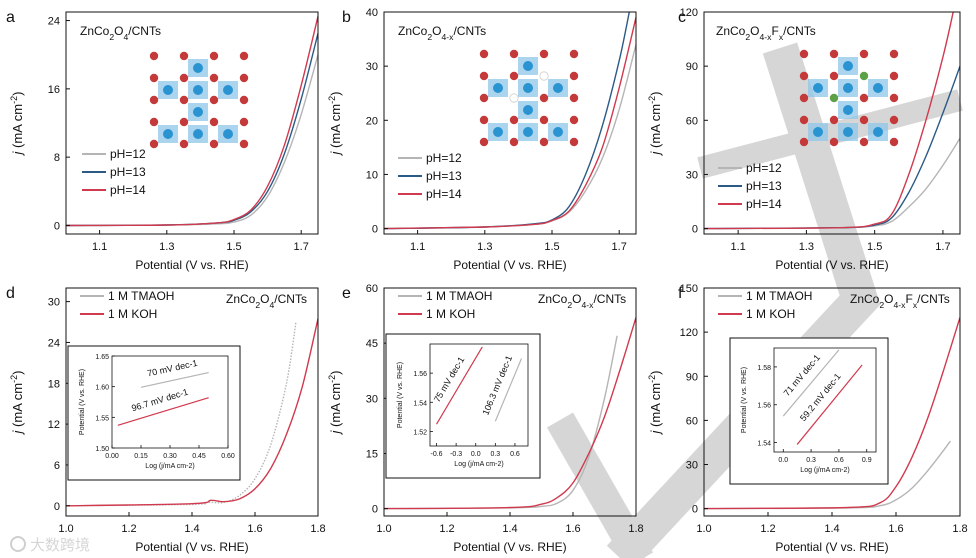 This screenshot has width=976, height=558. I want to click on inset-x-tick-label: 0.6, so click(839, 460).